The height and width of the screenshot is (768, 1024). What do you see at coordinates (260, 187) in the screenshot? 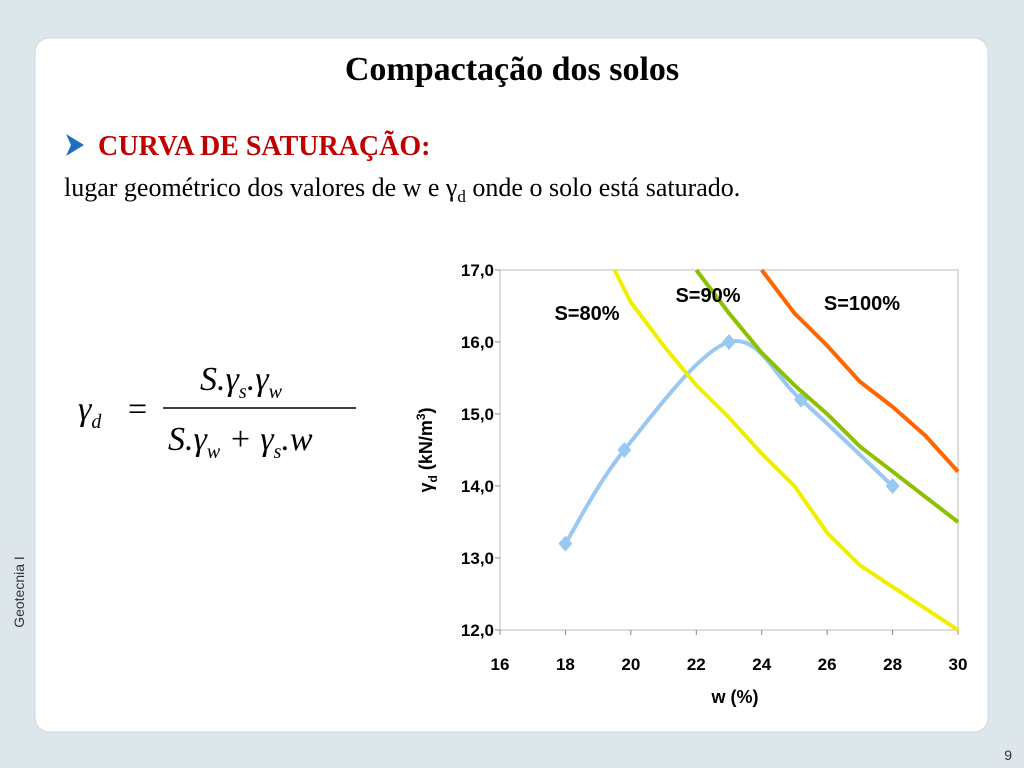
I see `text-part: lugar geométrico dos valores de w e γ` at bounding box center [260, 187].